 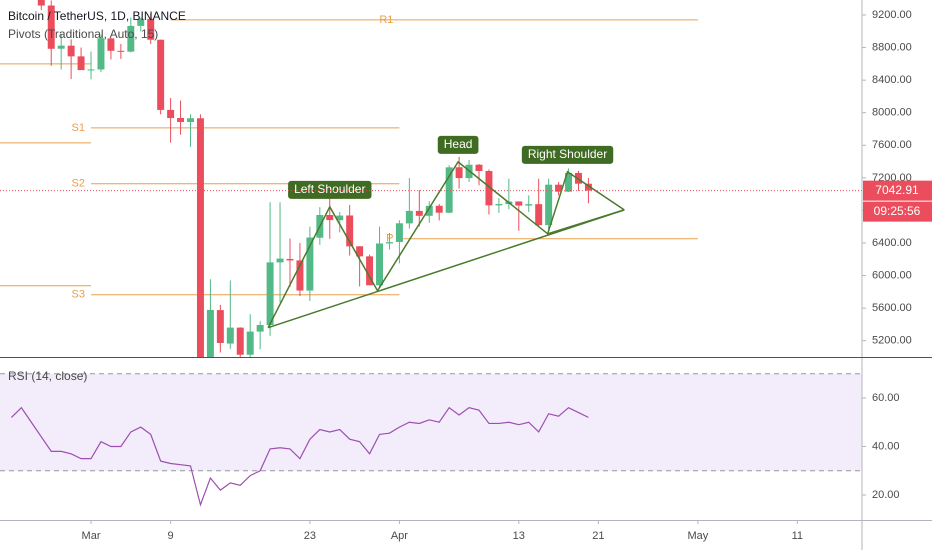 I want to click on rsi-y-tick-label: 40.00, so click(x=886, y=446).